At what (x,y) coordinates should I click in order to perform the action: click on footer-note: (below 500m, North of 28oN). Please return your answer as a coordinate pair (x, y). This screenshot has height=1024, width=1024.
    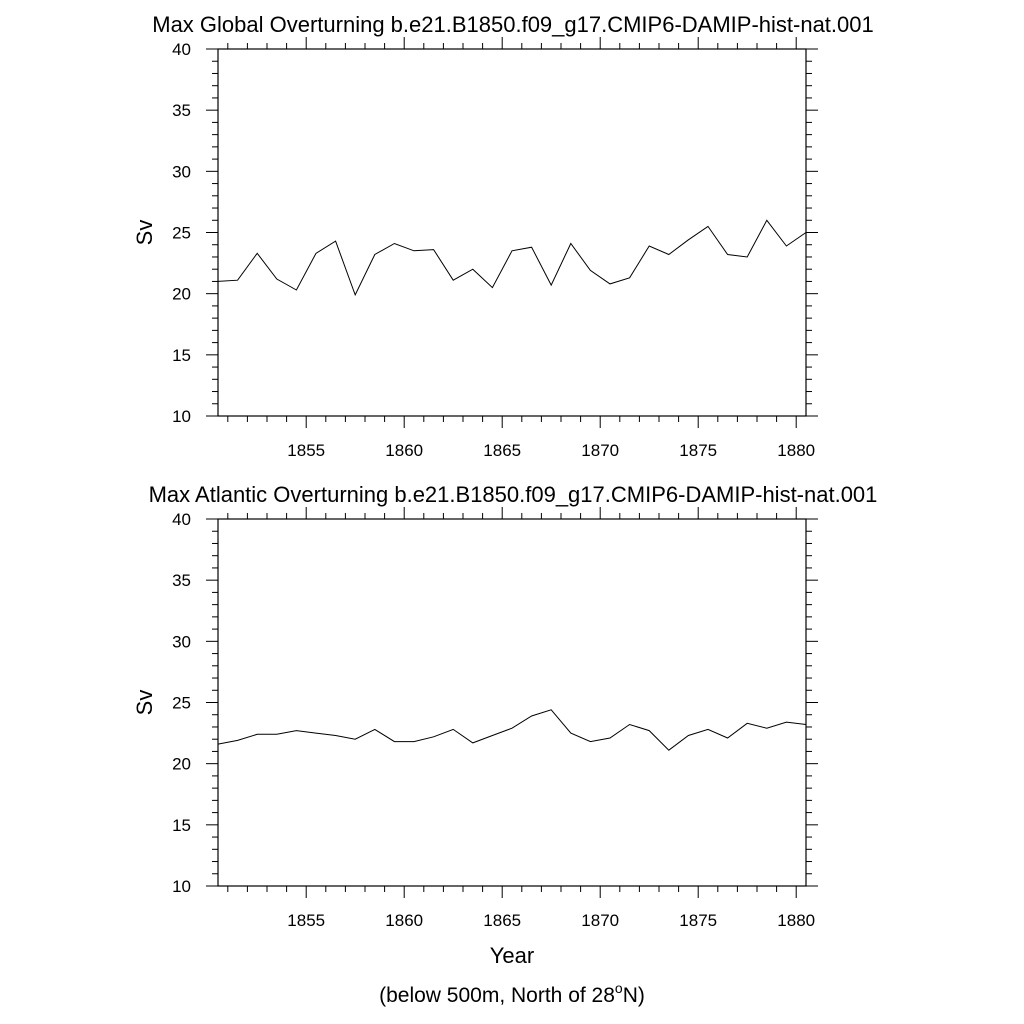
    Looking at the image, I should click on (512, 993).